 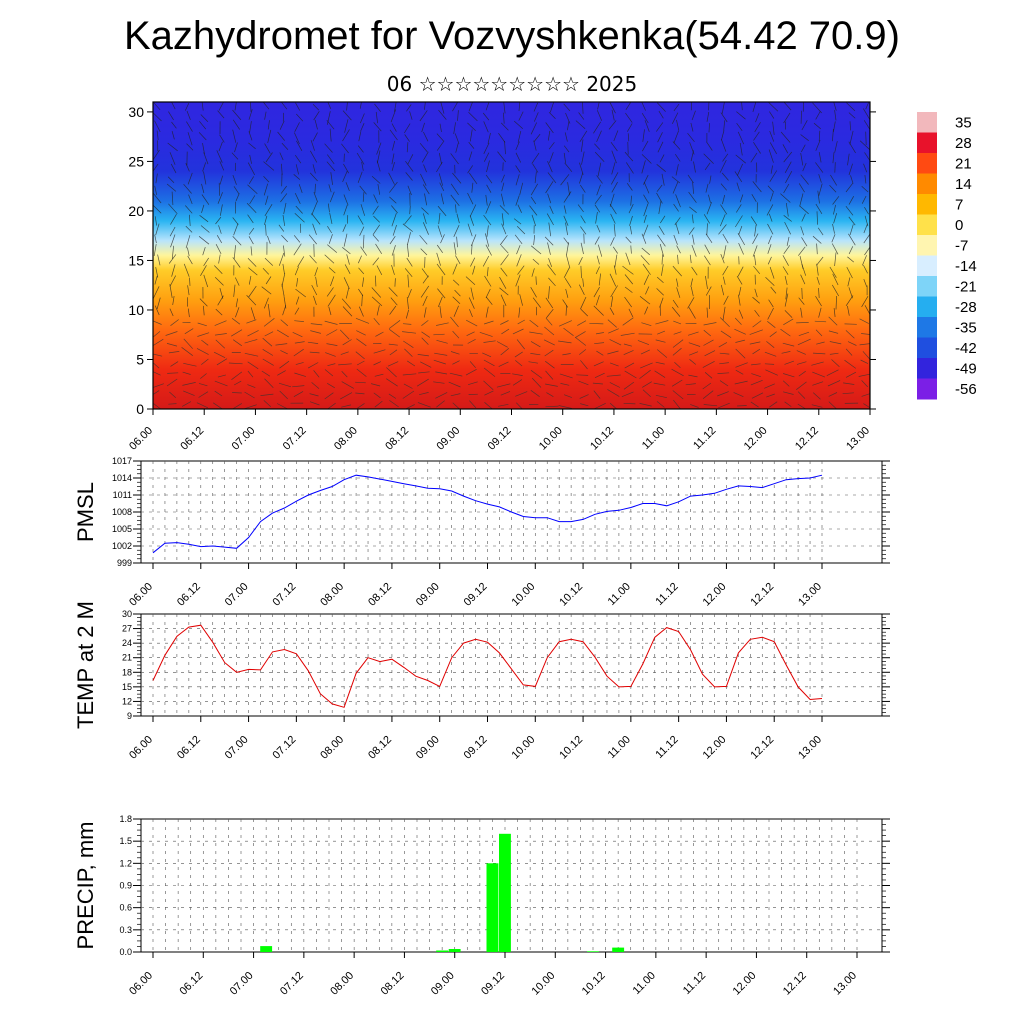 What do you see at coordinates (966, 266) in the screenshot?
I see `colorbar-label: -14` at bounding box center [966, 266].